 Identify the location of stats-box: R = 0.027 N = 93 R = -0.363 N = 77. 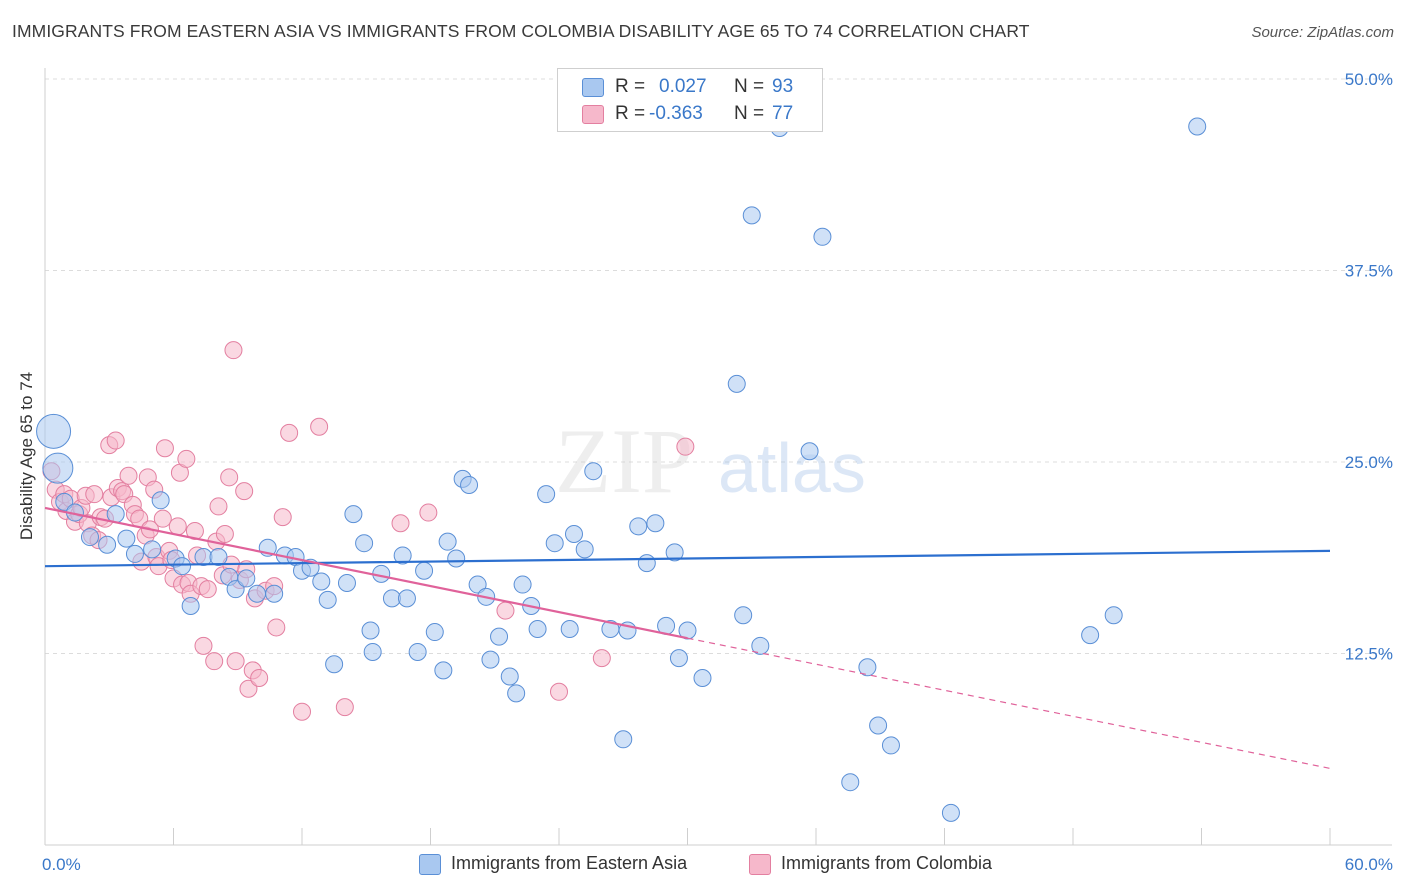
(690, 100).